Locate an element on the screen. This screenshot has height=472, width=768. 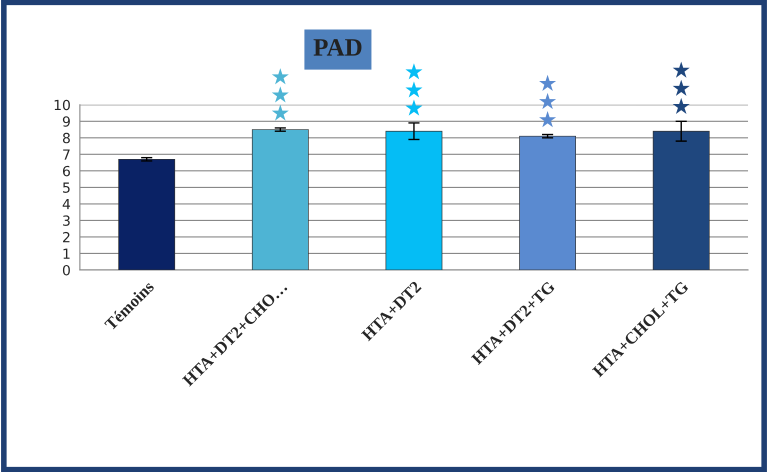
y-tick-label: 9 is located at coordinates (66, 121).